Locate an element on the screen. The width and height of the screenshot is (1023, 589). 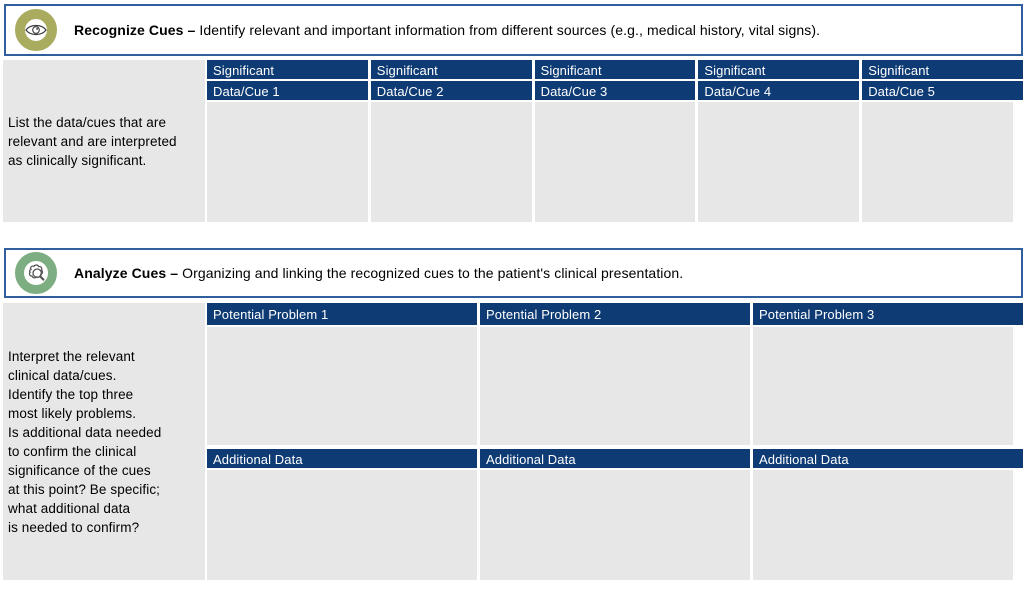
additional-data-header-1: Additional Data is located at coordinates (342, 458).